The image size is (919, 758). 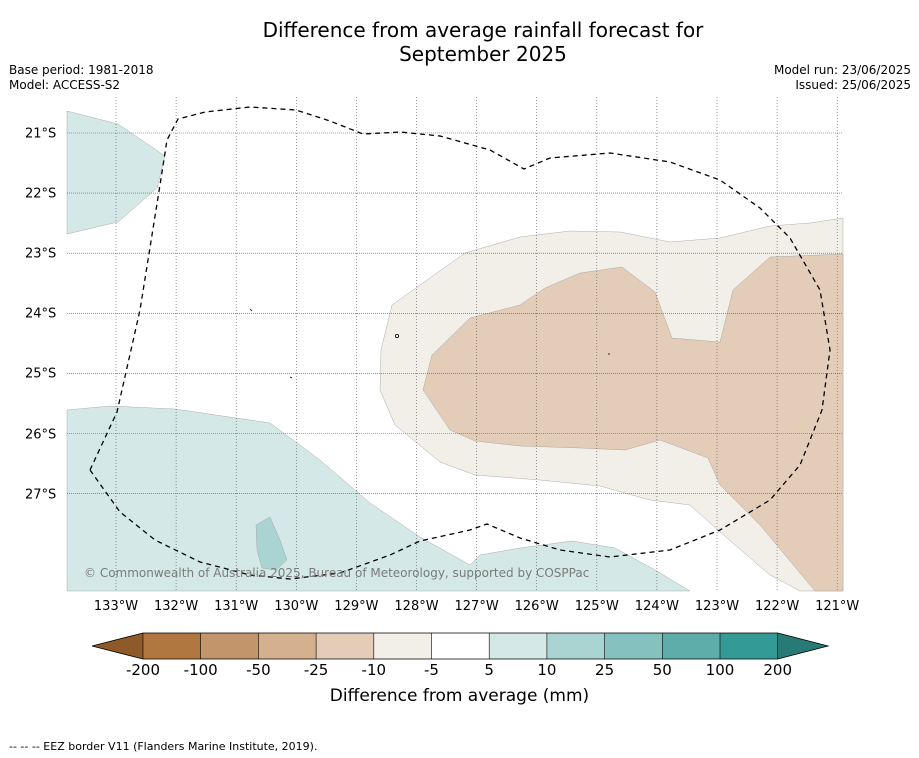 What do you see at coordinates (41, 254) in the screenshot?
I see `latitude-label: 23°S` at bounding box center [41, 254].